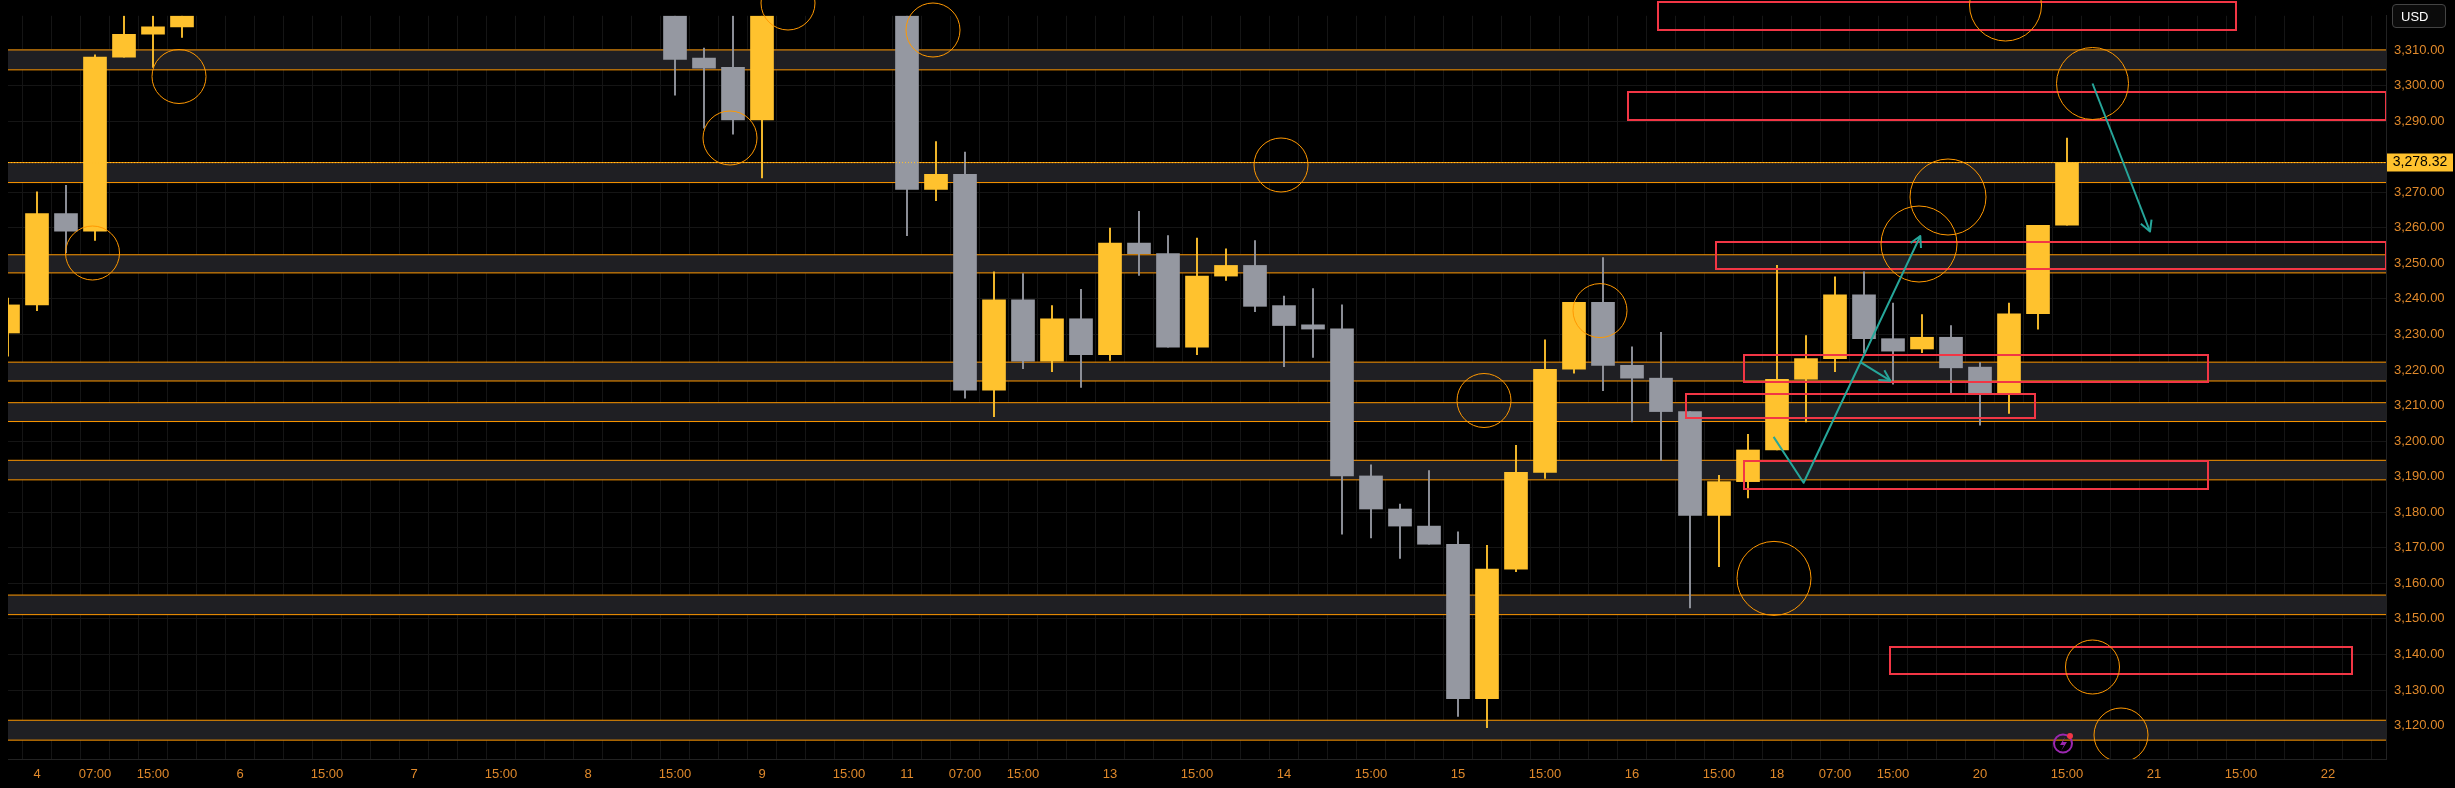  Describe the element at coordinates (2419, 85) in the screenshot. I see `y-tick-label: 3,300.00` at that location.